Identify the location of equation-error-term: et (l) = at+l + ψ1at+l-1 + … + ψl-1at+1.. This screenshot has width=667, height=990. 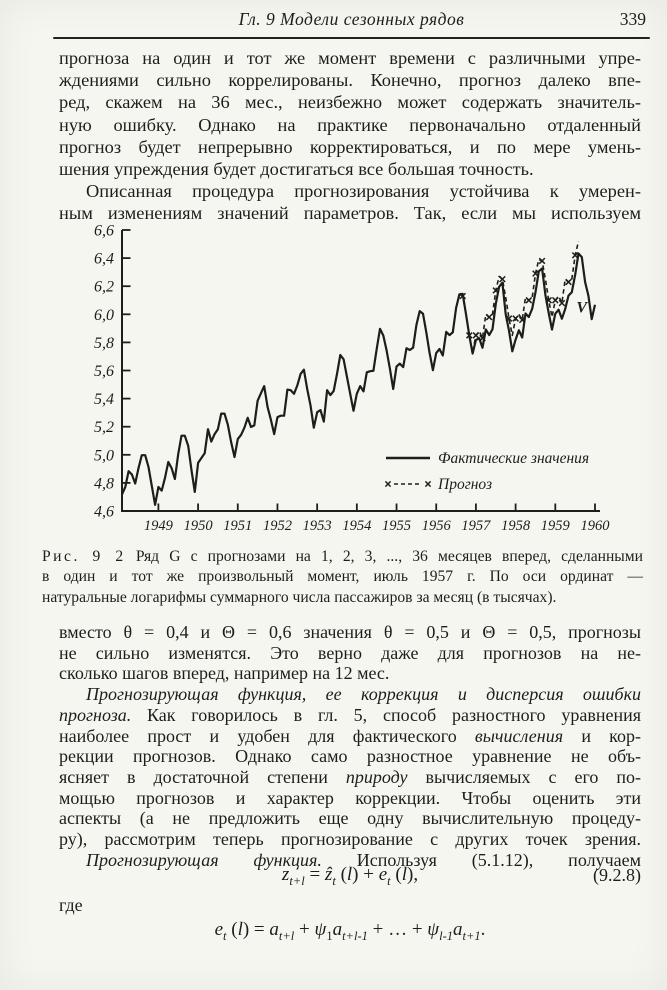
(350, 931).